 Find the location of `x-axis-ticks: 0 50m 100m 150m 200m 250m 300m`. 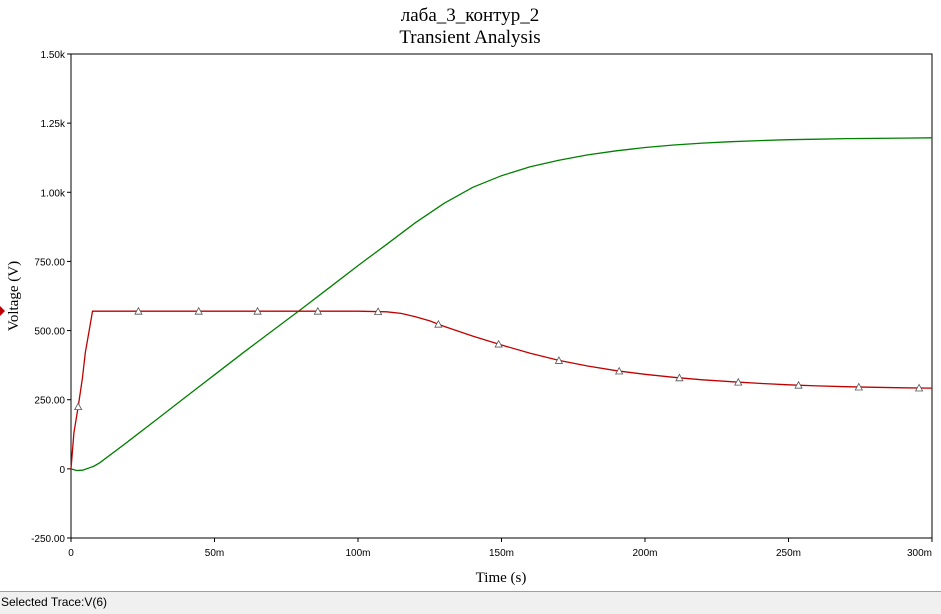

x-axis-ticks: 0 50m 100m 150m 200m 250m 300m is located at coordinates (500, 548).